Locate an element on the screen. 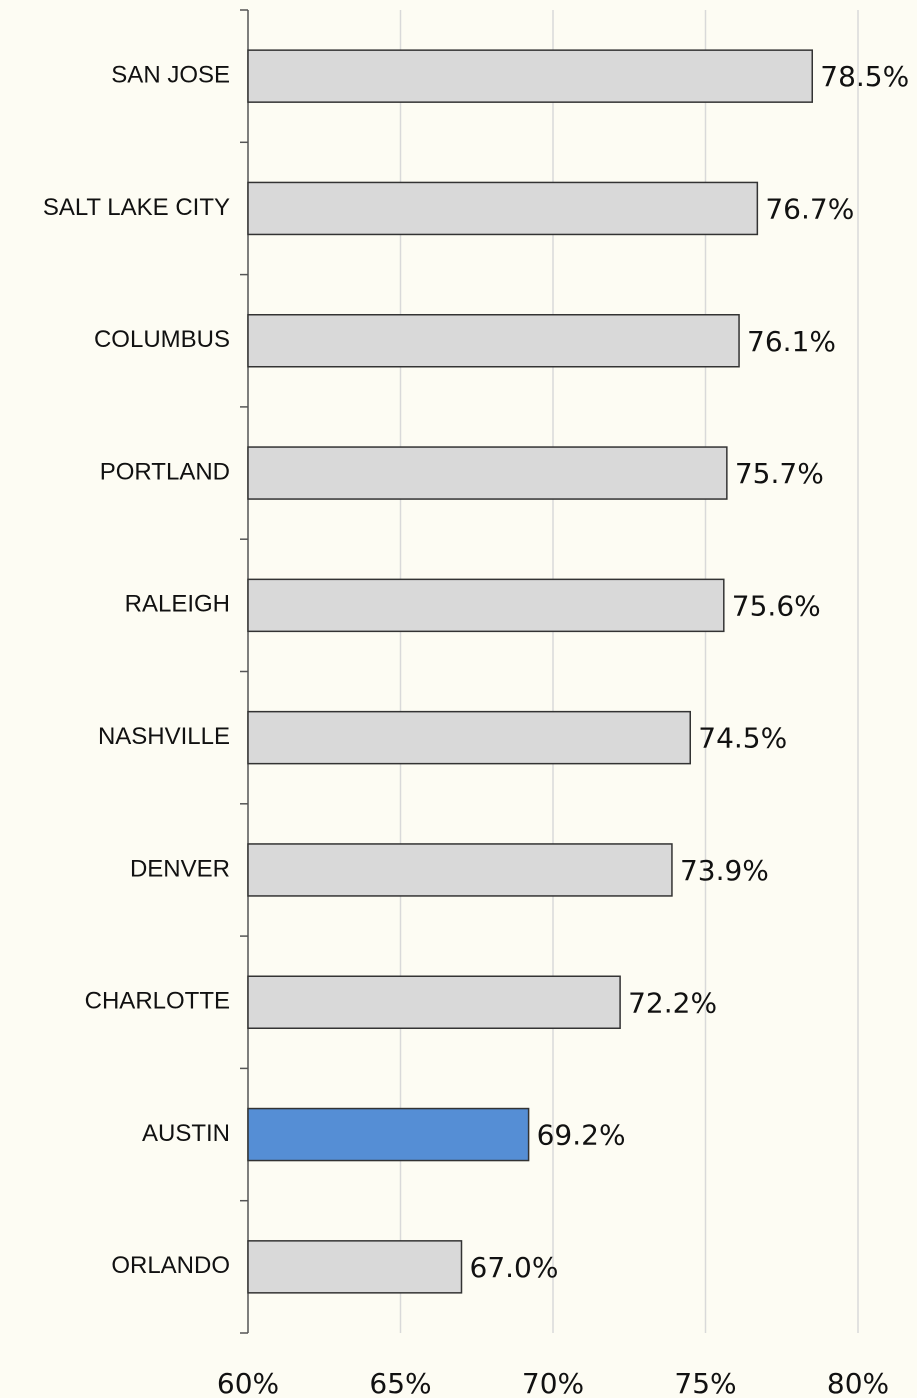 The height and width of the screenshot is (1398, 917). y-tick-label: COLUMBUS is located at coordinates (162, 339).